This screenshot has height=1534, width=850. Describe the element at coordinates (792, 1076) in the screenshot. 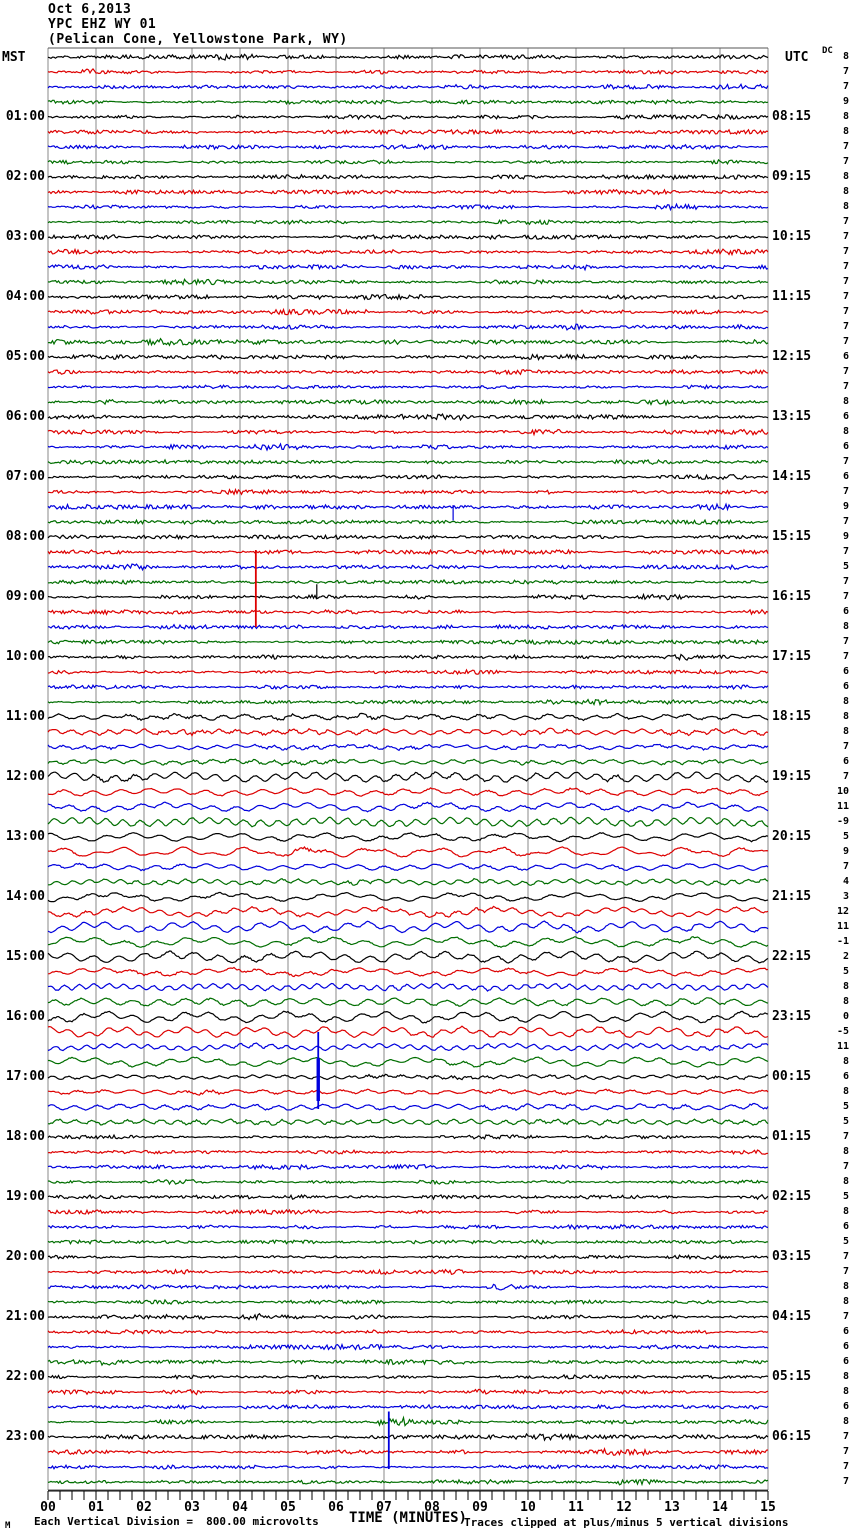

I see `utc-hour-label: 00:15` at that location.